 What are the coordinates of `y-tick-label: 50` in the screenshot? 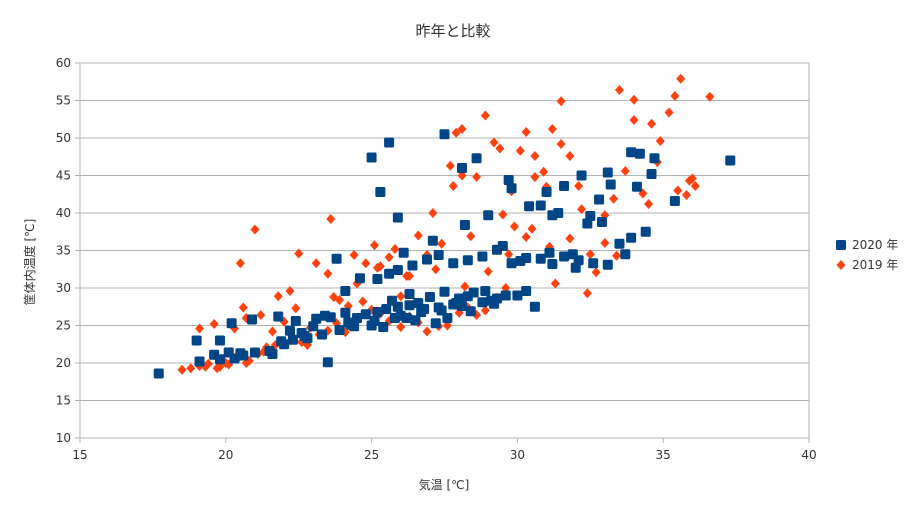 It's located at (63, 138).